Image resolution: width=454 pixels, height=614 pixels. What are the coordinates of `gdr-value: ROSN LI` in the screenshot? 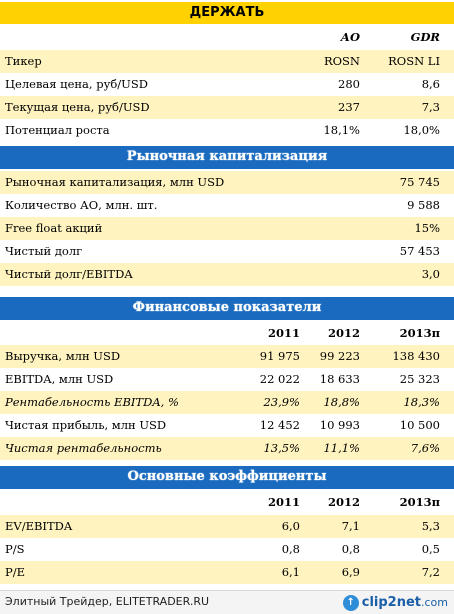 It's located at (414, 61).